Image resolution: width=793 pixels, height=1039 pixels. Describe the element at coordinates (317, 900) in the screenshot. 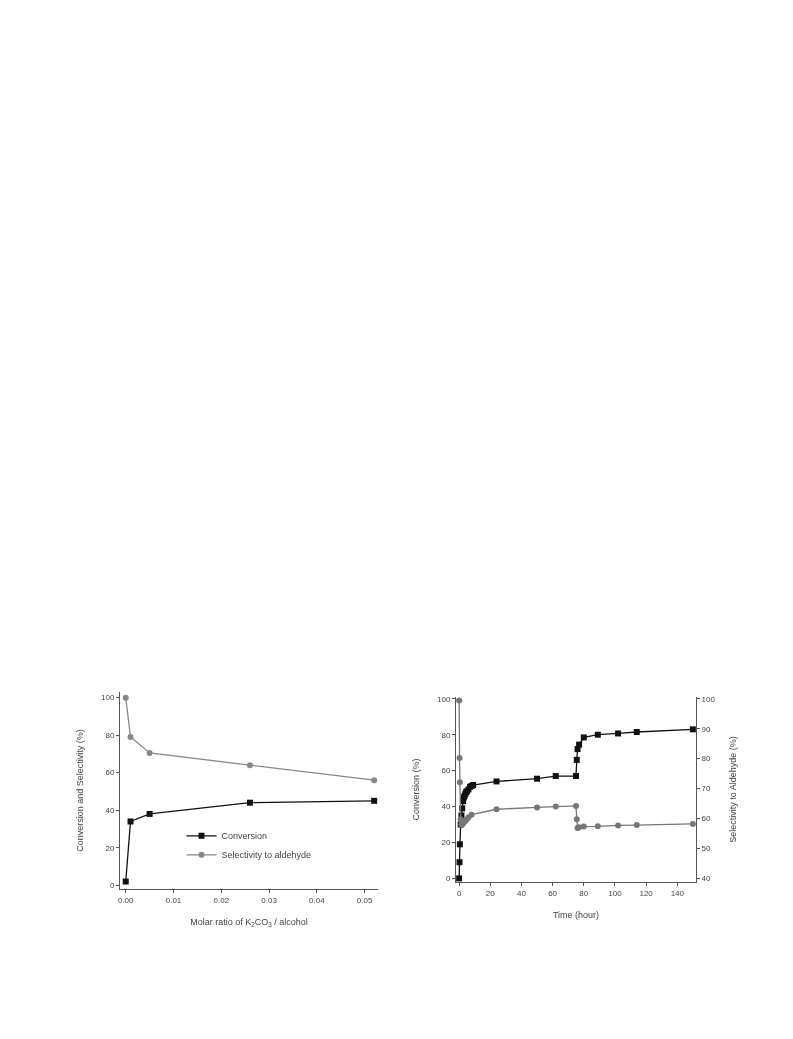

I see `x-tick-label: 0.04` at that location.